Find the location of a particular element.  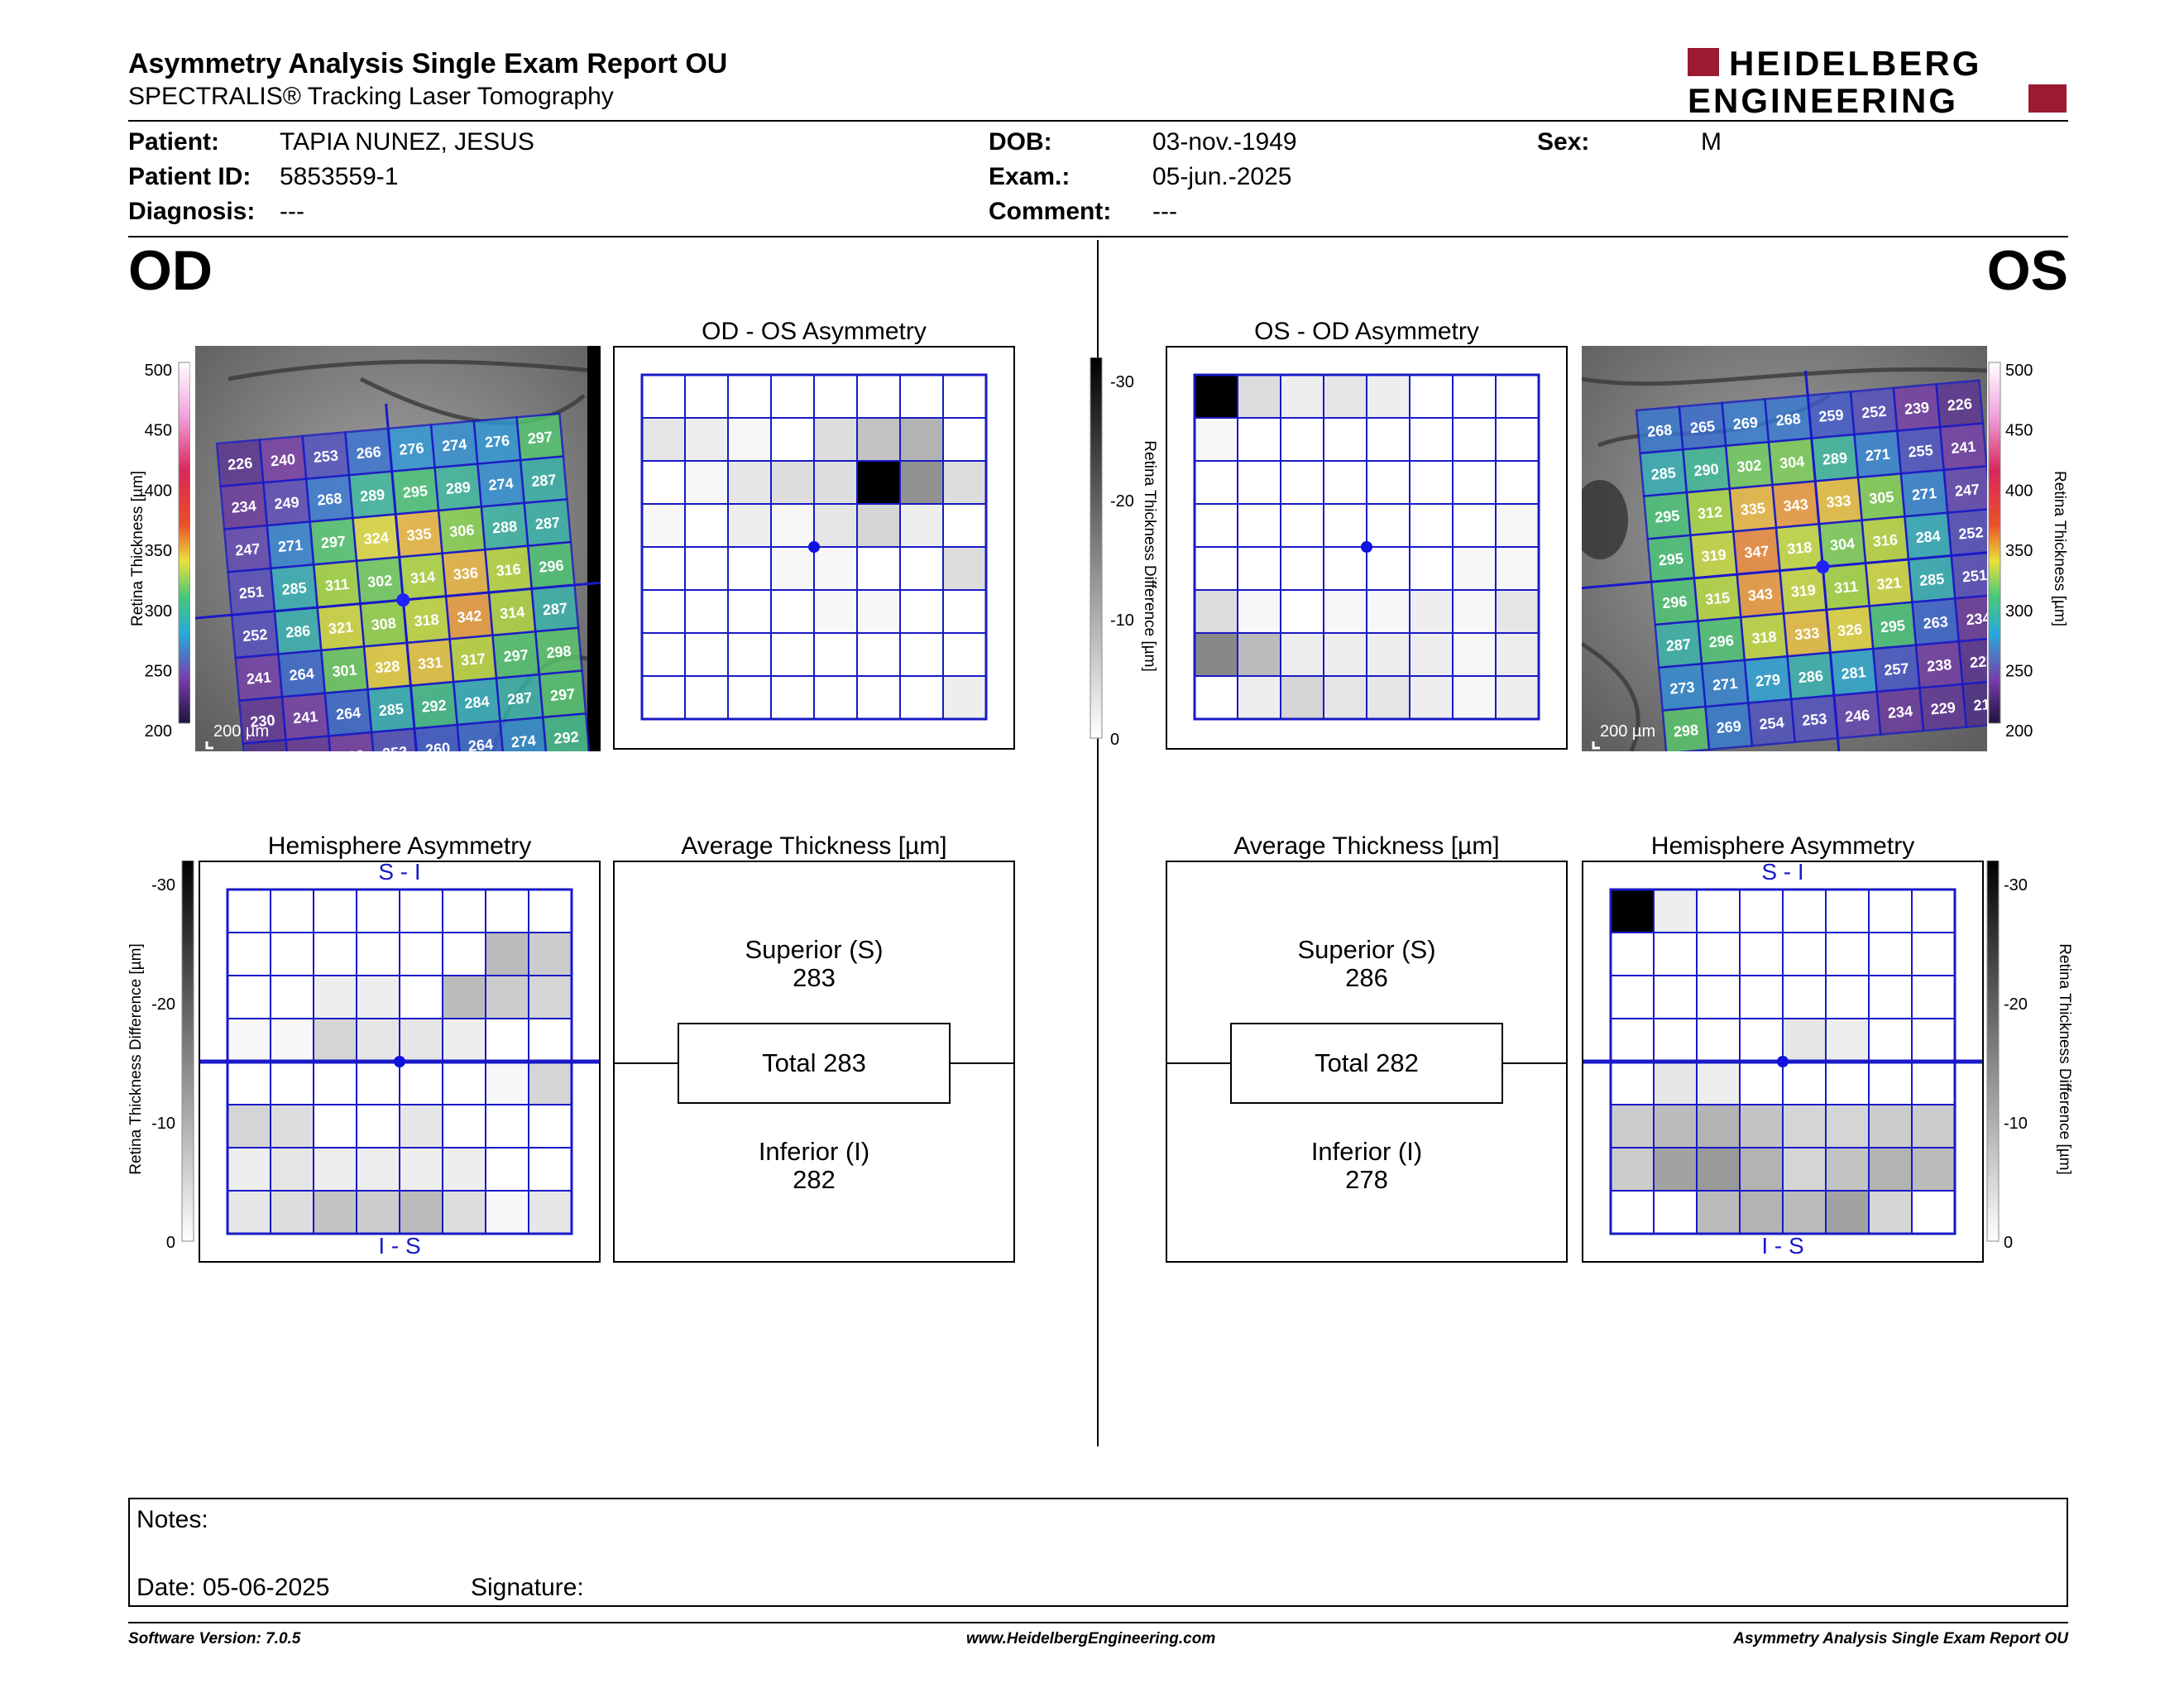

diff-tick: 0 is located at coordinates (1114, 738).